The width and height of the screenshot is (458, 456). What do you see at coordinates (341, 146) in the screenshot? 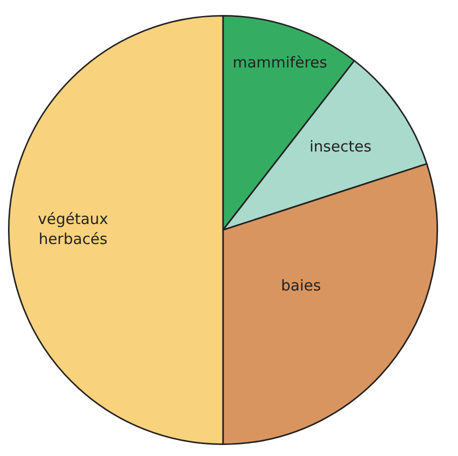
I see `slice-label: insectes` at bounding box center [341, 146].